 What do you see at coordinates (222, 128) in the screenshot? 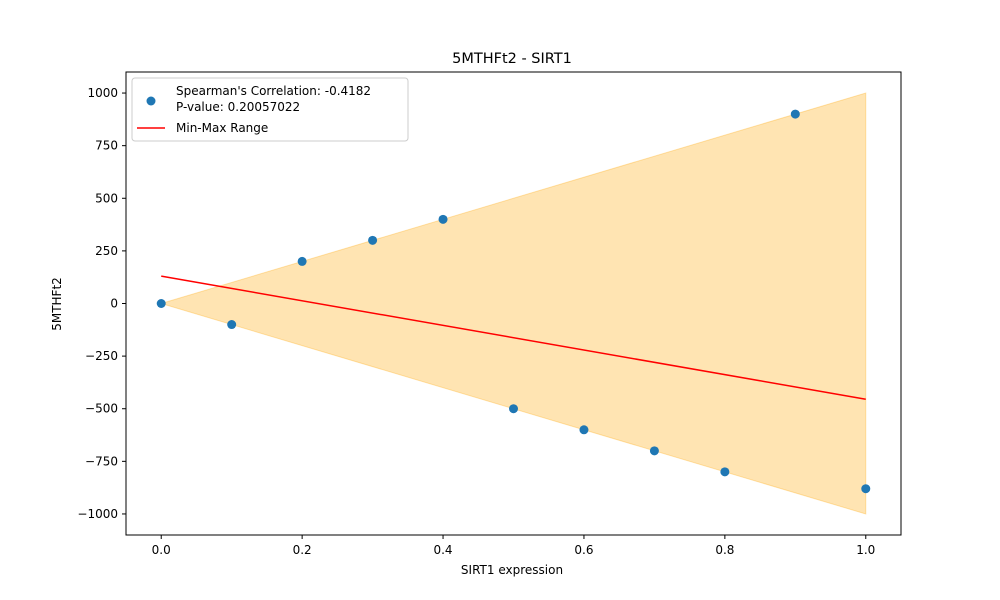
I see `legend-range-text: Min-Max Range` at bounding box center [222, 128].